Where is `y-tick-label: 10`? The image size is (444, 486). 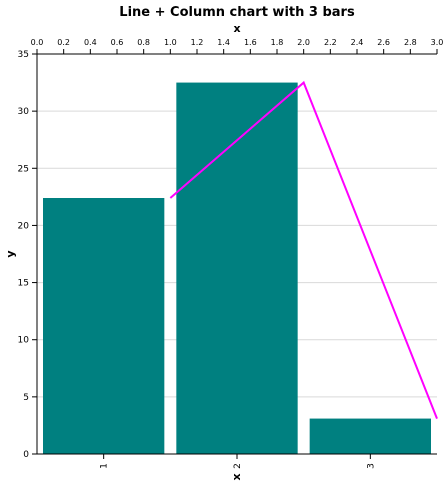 y-tick-label: 10 is located at coordinates (24, 341).